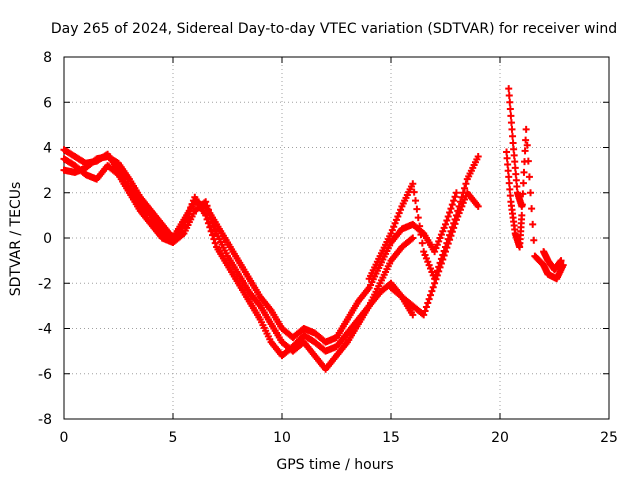 The width and height of the screenshot is (640, 480). I want to click on series-trace-d, so click(423, 218).